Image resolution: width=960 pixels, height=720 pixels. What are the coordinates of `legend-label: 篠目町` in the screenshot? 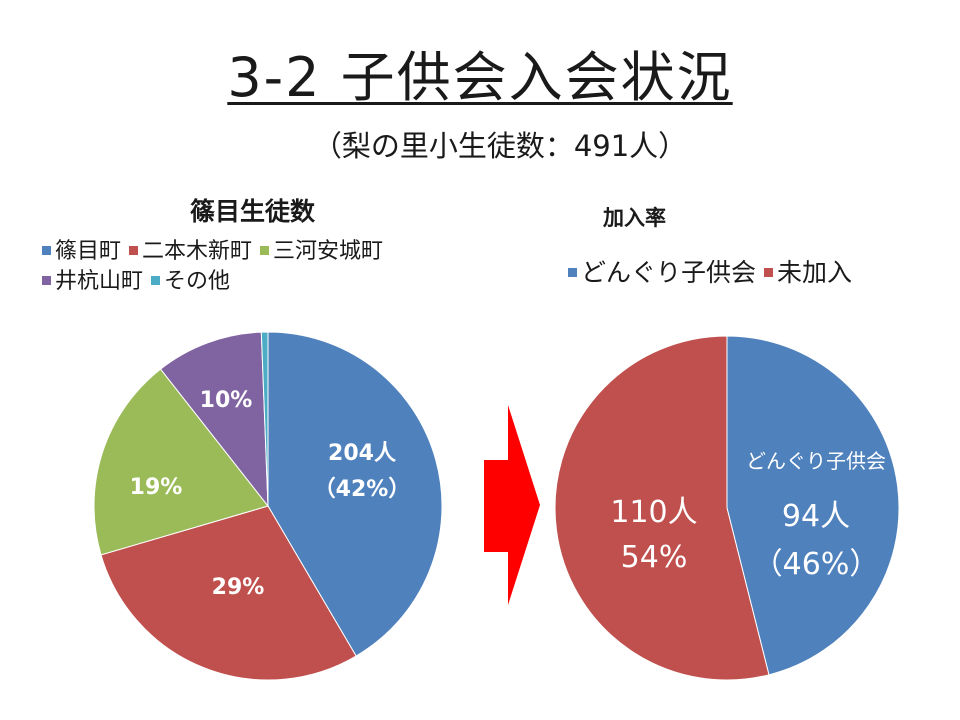 It's located at (88, 251).